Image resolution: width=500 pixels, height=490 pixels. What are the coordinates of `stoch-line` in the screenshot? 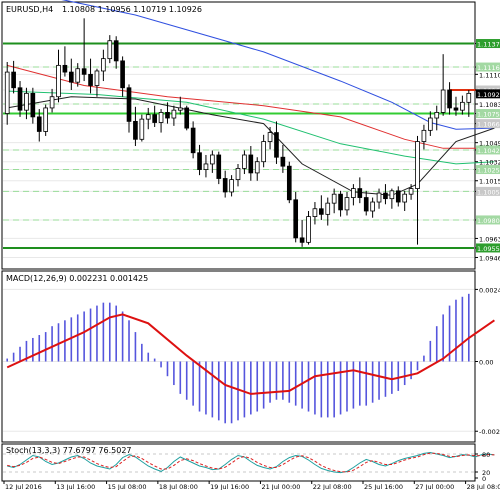 It's located at (251, 462).